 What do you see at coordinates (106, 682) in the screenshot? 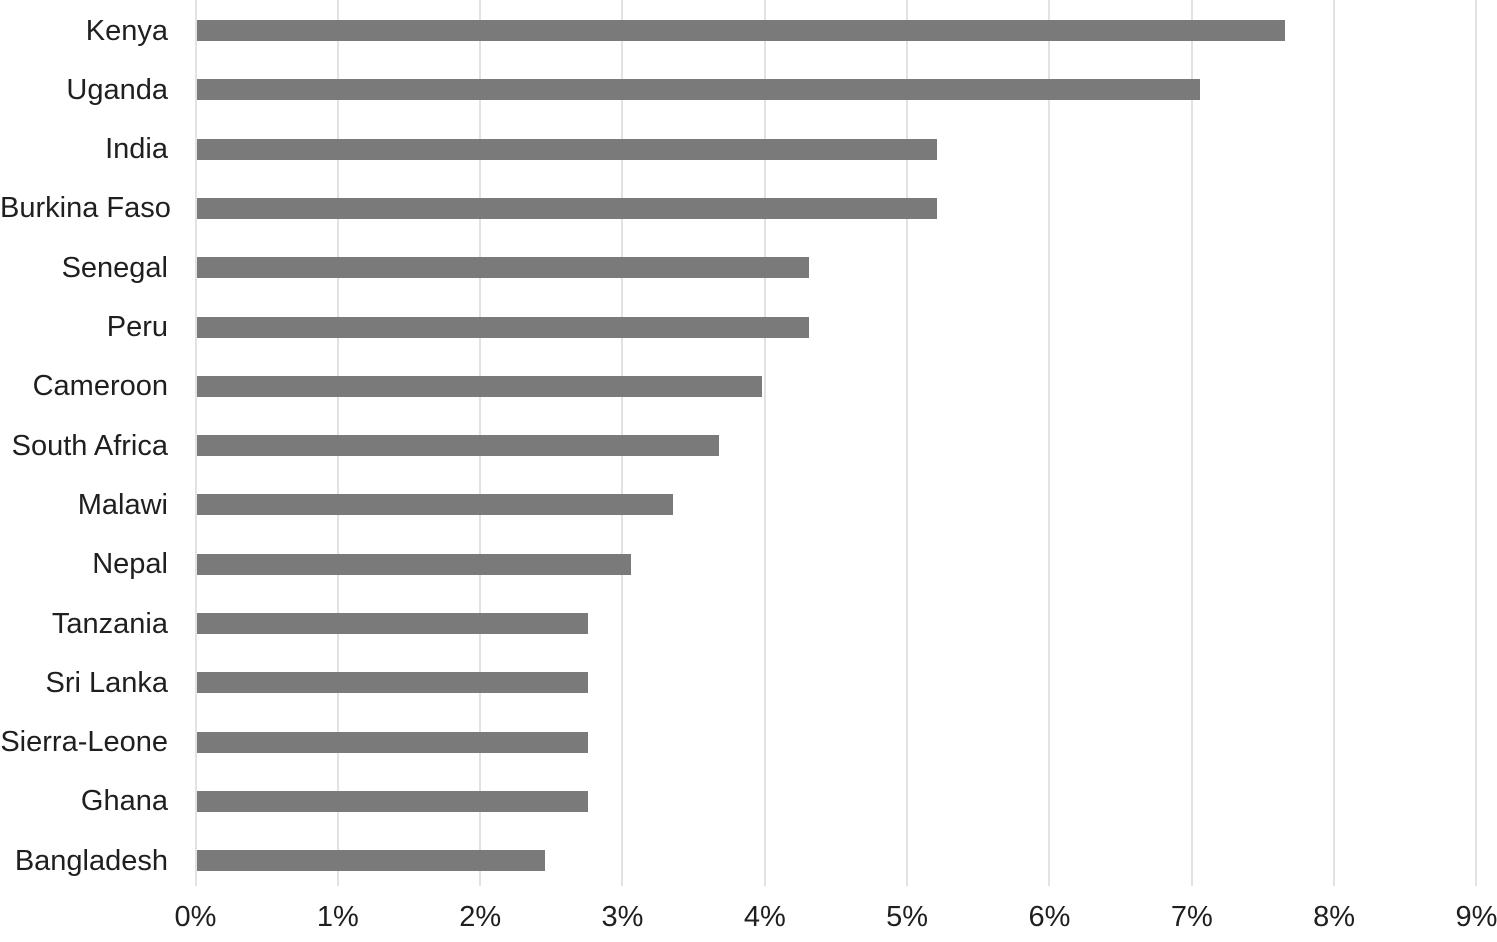
I see `category-label-sri-lanka: Sri Lanka` at bounding box center [106, 682].